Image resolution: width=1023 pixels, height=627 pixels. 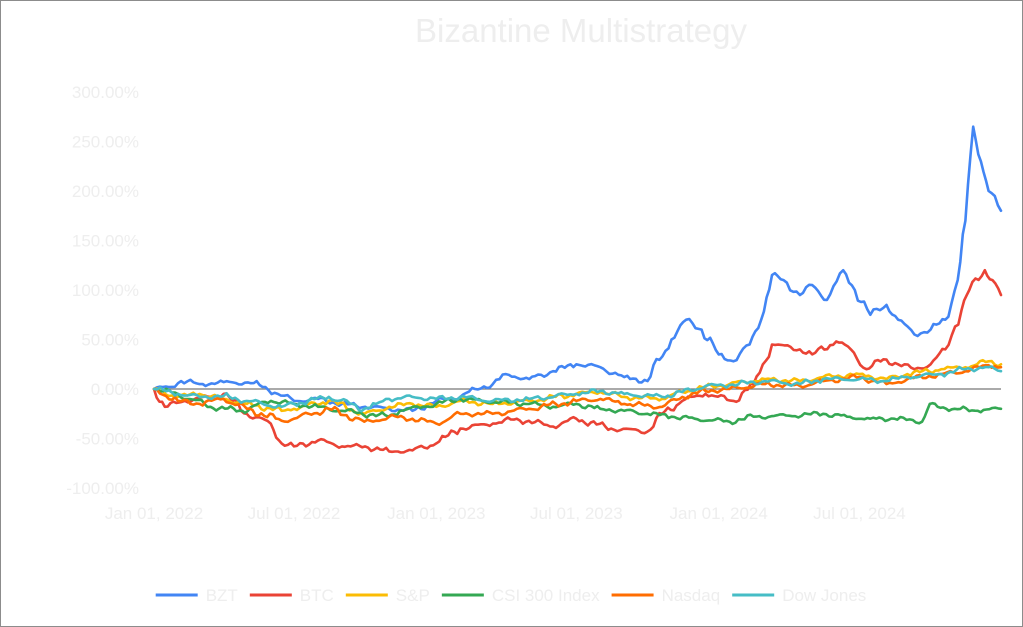 What do you see at coordinates (102, 488) in the screenshot?
I see `y-tick-label: -100.00%` at bounding box center [102, 488].